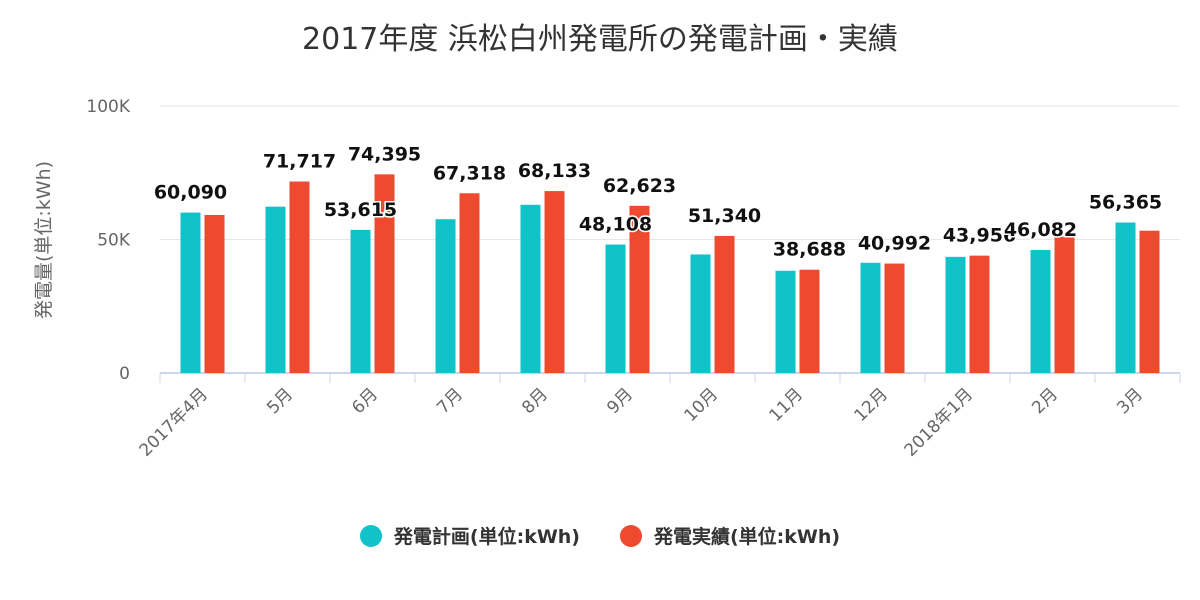  What do you see at coordinates (639, 186) in the screenshot?
I see `data-label: 62,623` at bounding box center [639, 186].